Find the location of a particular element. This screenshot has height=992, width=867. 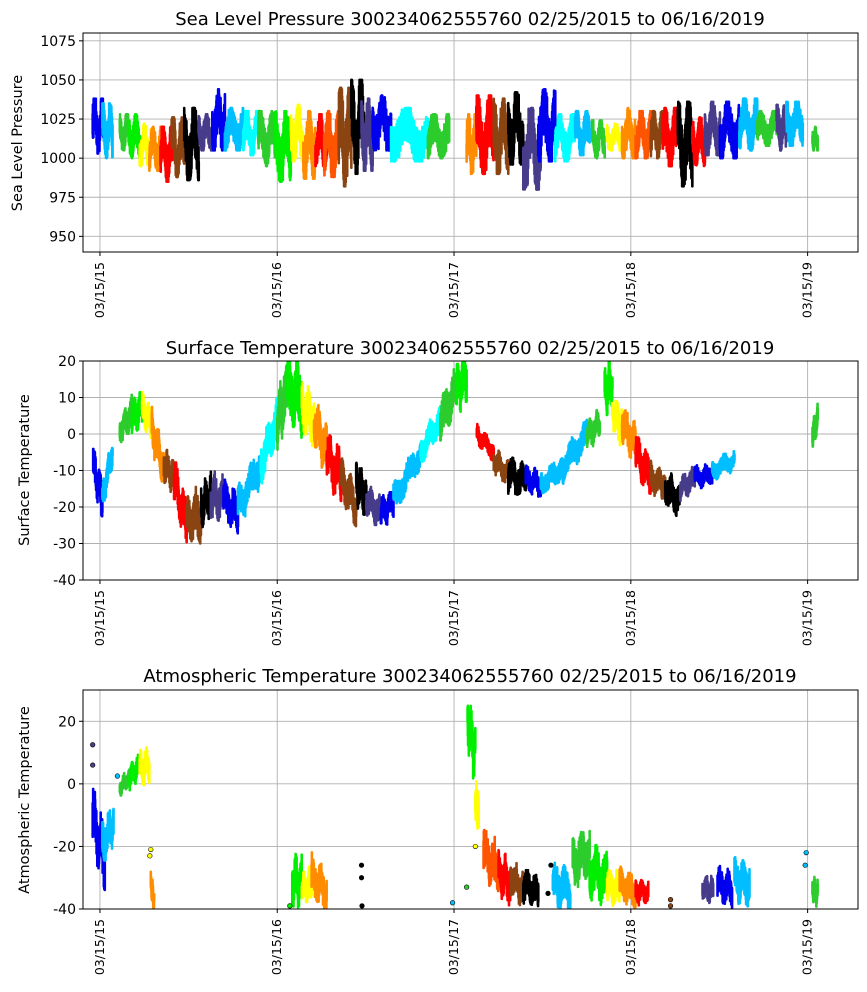

y-tick-label: 1000 is located at coordinates (58, 159).